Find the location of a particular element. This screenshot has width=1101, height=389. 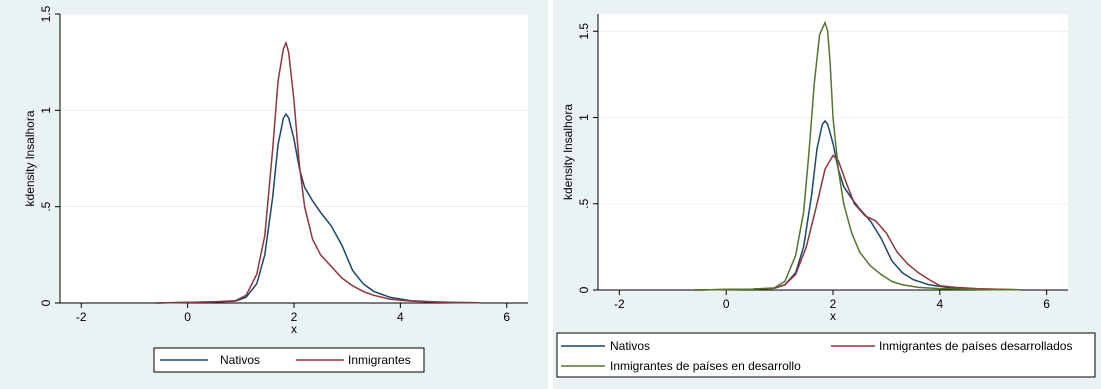

legend-box is located at coordinates (826, 355).